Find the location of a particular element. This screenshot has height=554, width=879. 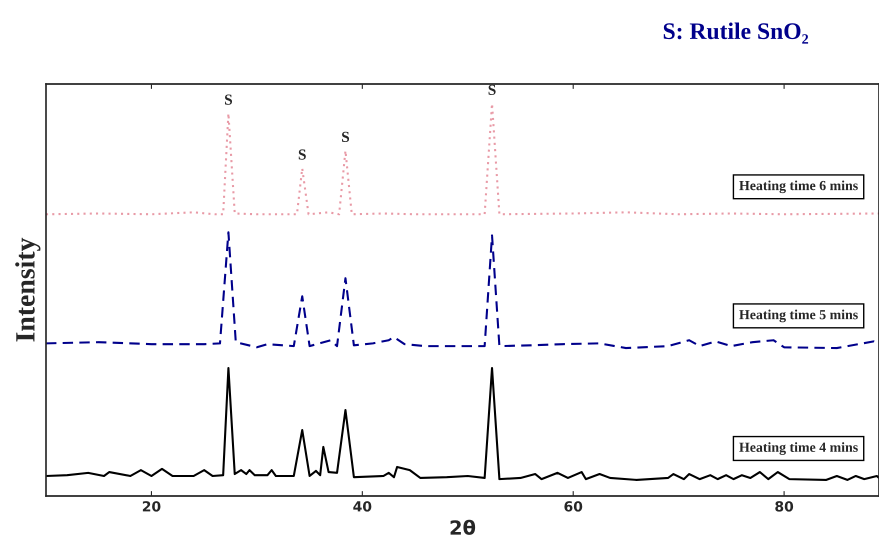

chart-title: S: Rutile SnO₂ is located at coordinates (736, 33).